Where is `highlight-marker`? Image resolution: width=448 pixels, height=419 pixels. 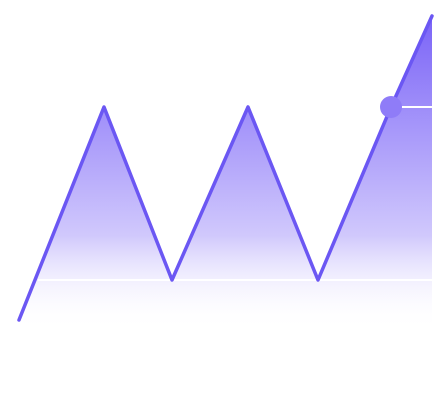
highlight-marker is located at coordinates (391, 107).